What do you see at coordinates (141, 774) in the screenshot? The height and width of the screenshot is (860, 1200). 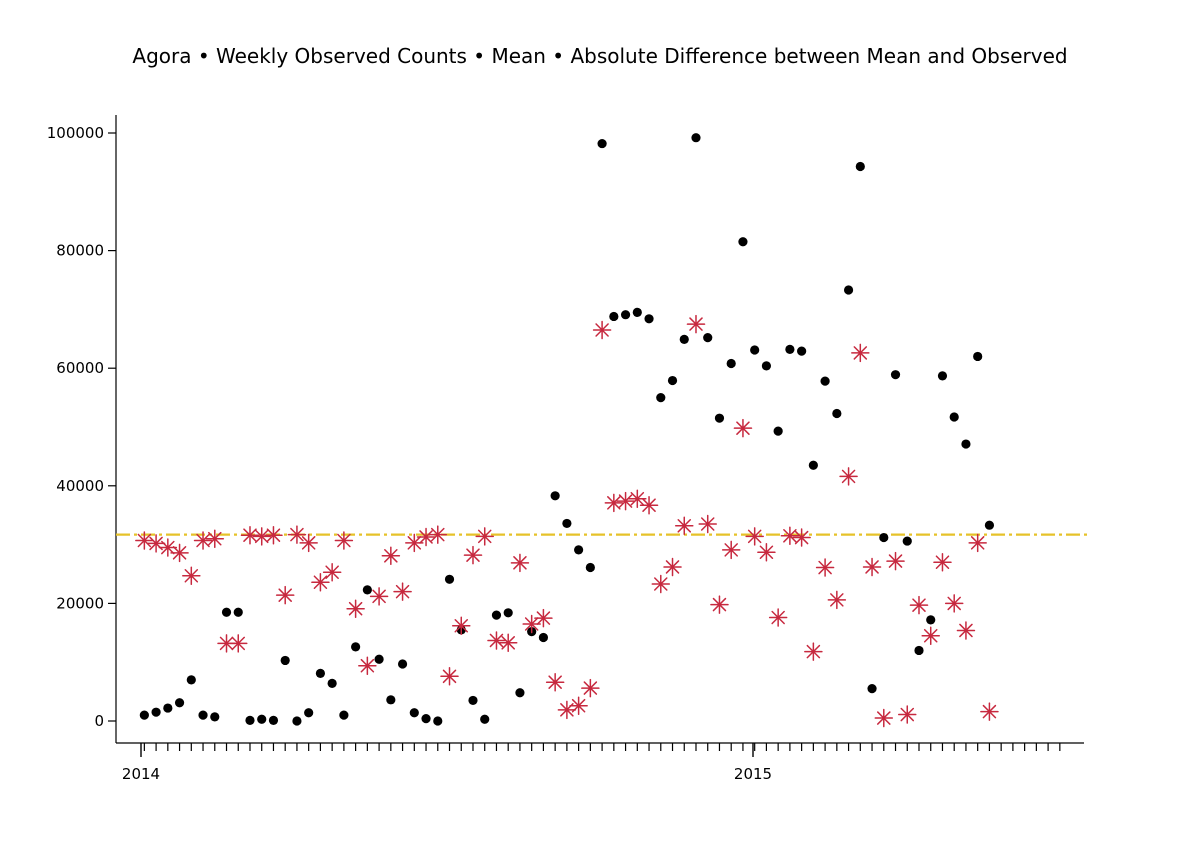 I see `x-tick-label: 2014` at bounding box center [141, 774].